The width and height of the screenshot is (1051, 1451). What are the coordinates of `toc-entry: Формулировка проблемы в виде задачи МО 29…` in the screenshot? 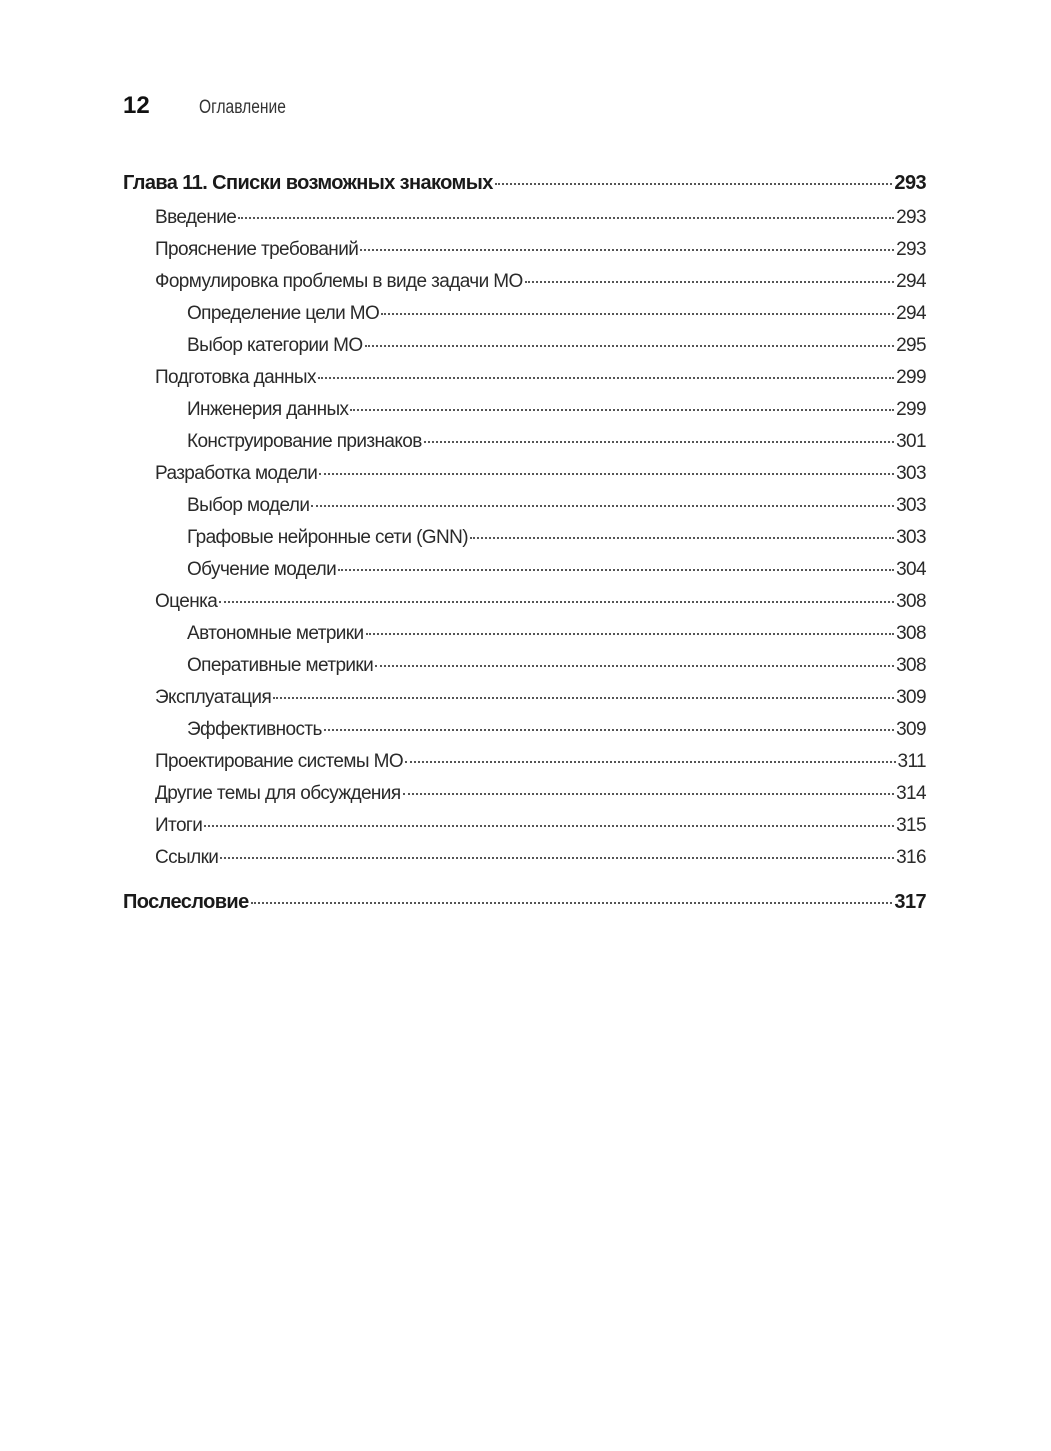 It's located at (525, 287).